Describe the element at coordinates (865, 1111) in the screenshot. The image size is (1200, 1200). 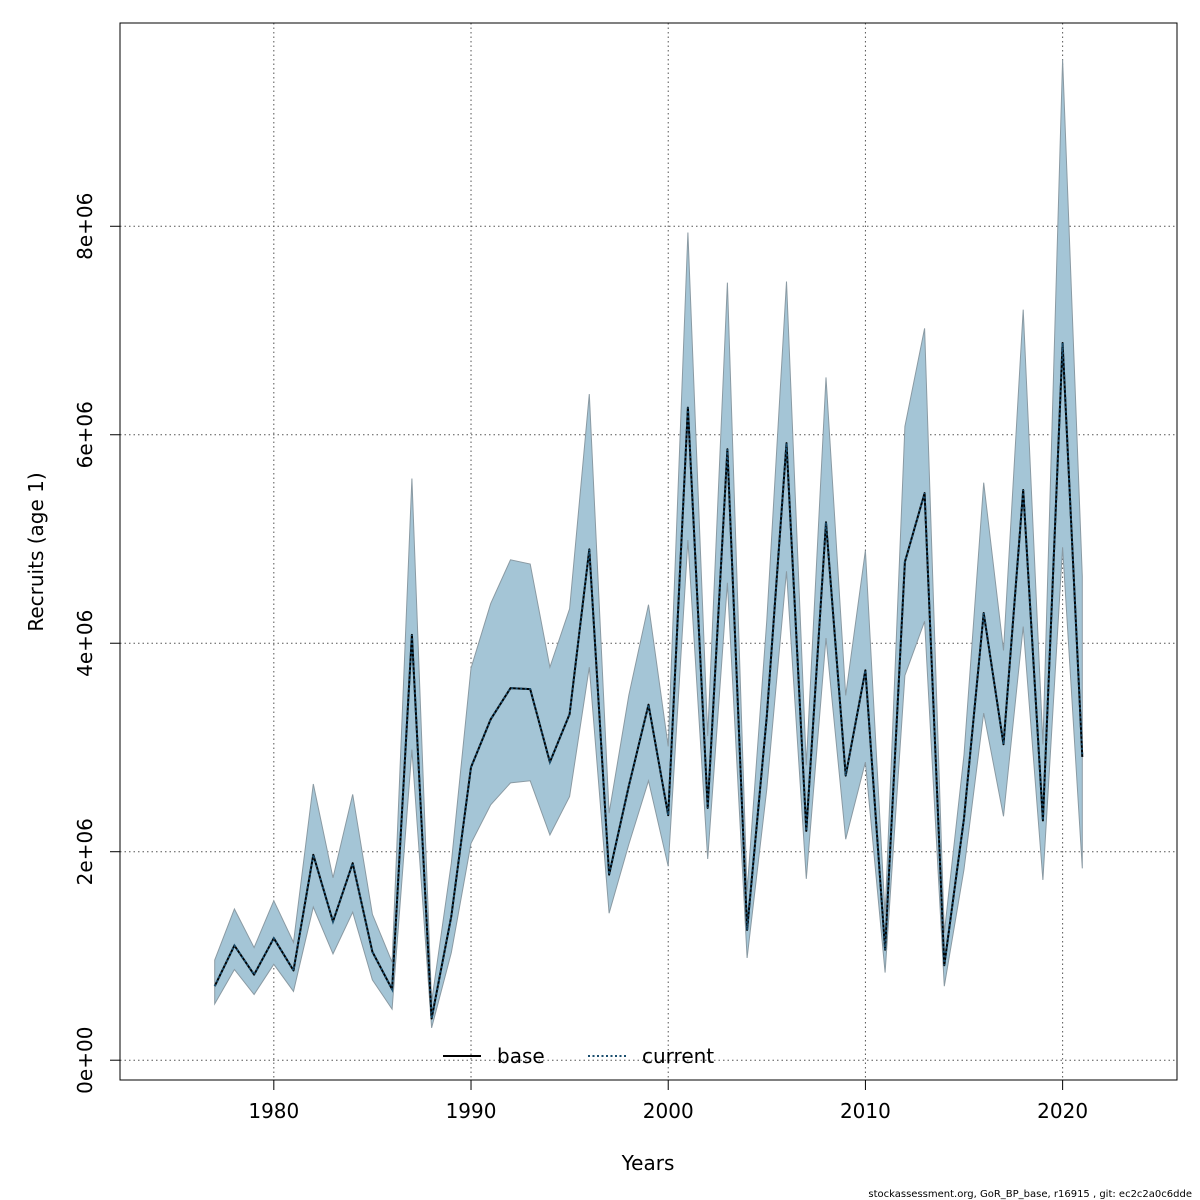
I see `x-tick-label: 2010` at that location.